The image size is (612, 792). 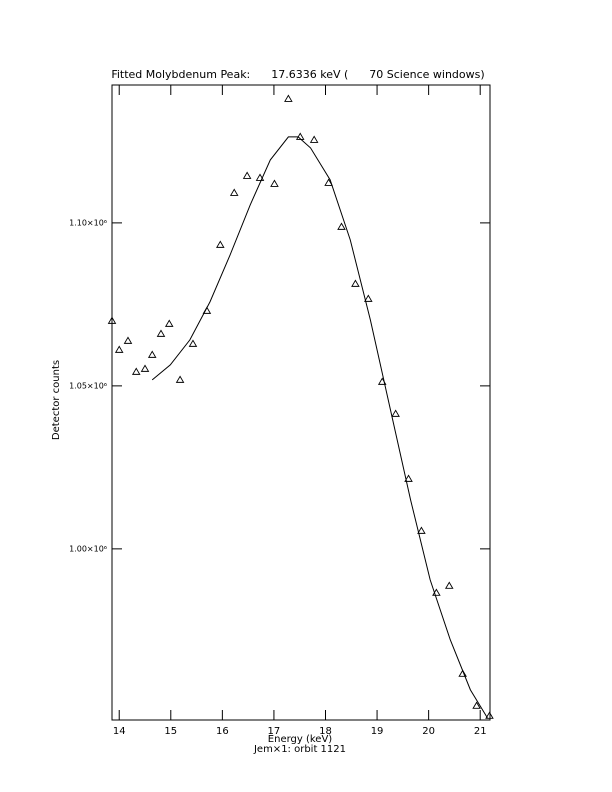 I want to click on y-tick-label: 1.05×10⁶, so click(x=88, y=385).